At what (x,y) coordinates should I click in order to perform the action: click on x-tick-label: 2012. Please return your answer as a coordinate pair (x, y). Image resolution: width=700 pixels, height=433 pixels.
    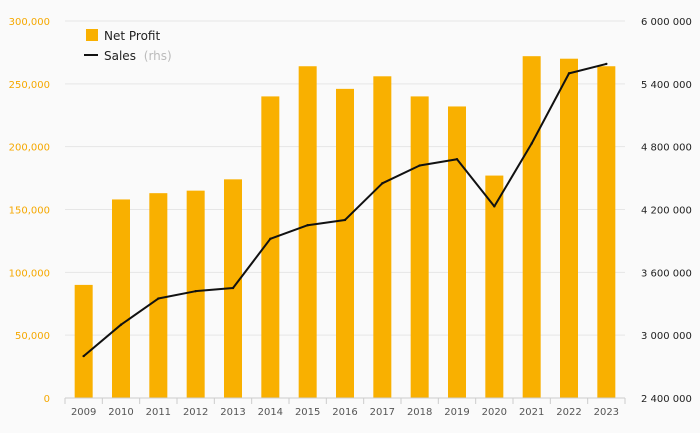
    Looking at the image, I should click on (195, 412).